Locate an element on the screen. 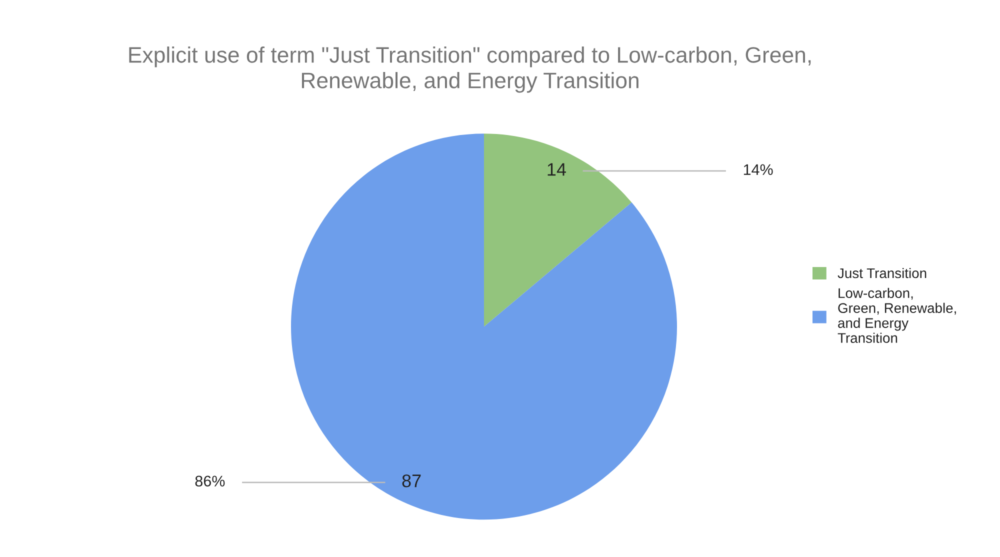  legend-label: Just Transition is located at coordinates (882, 273).